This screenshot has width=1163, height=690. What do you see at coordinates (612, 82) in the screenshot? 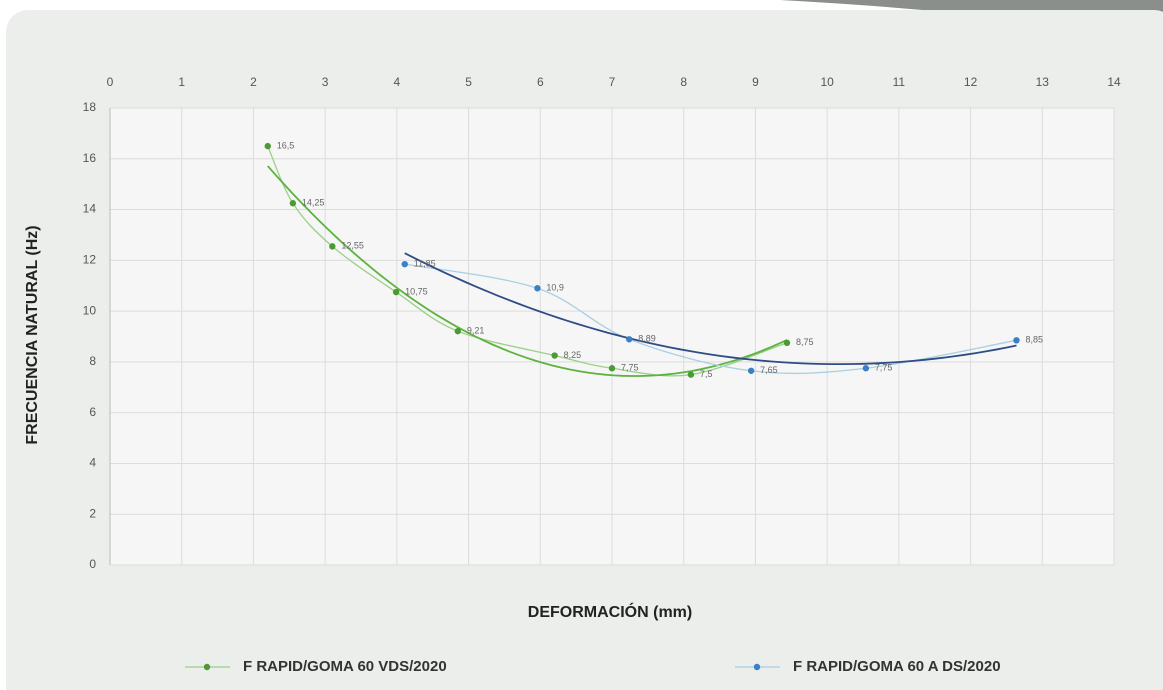
I see `x-tick-label: 7` at bounding box center [612, 82].